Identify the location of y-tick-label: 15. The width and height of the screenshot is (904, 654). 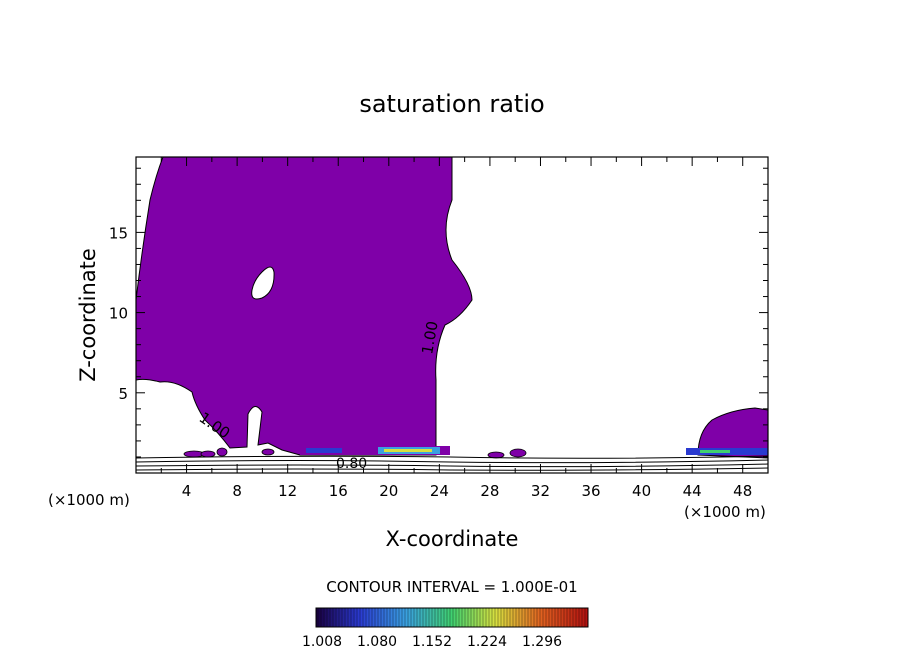
(118, 233).